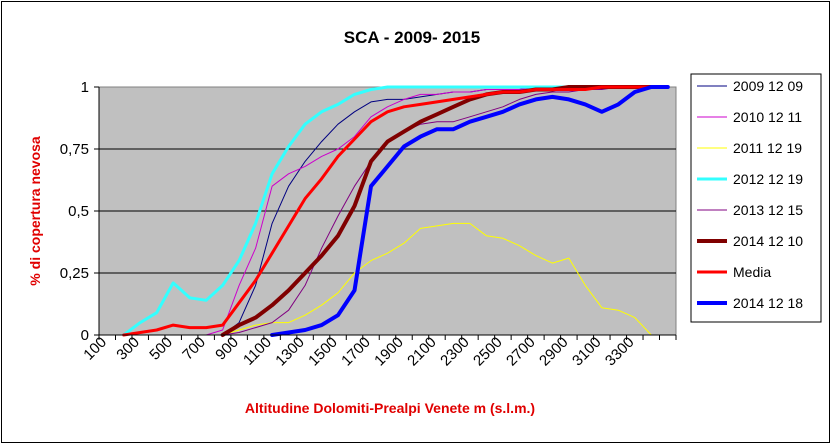 This screenshot has height=446, width=833. I want to click on y-tick-label: 0, so click(85, 335).